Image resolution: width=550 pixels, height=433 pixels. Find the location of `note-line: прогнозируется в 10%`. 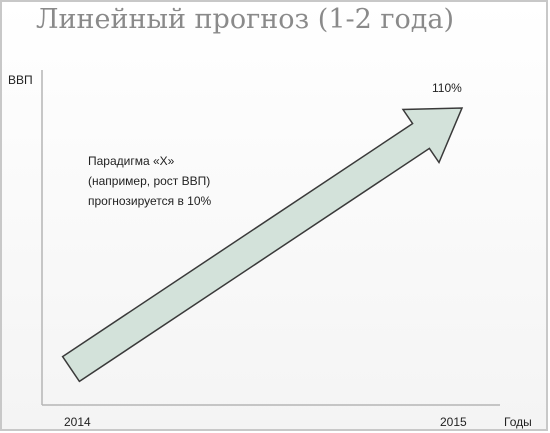

note-line: прогнозируется в 10% is located at coordinates (150, 201).